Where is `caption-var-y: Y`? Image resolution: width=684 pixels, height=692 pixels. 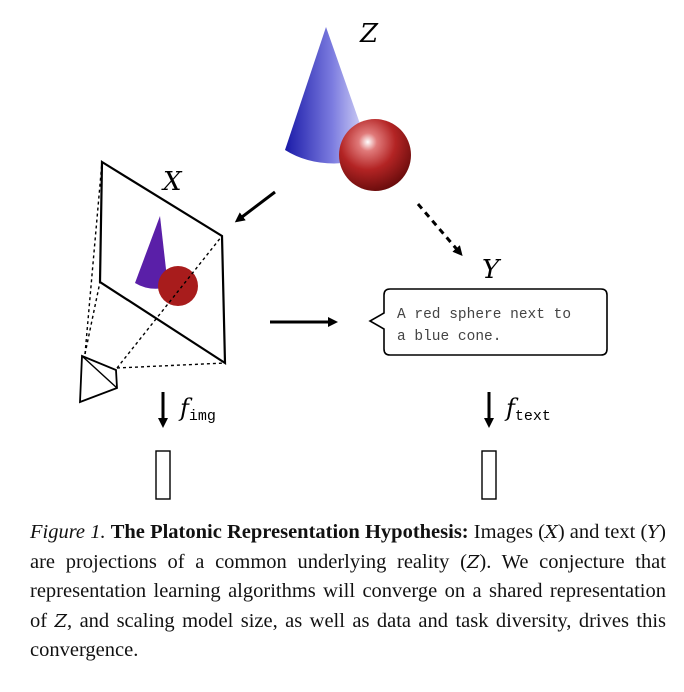 caption-var-y: Y is located at coordinates (653, 532).